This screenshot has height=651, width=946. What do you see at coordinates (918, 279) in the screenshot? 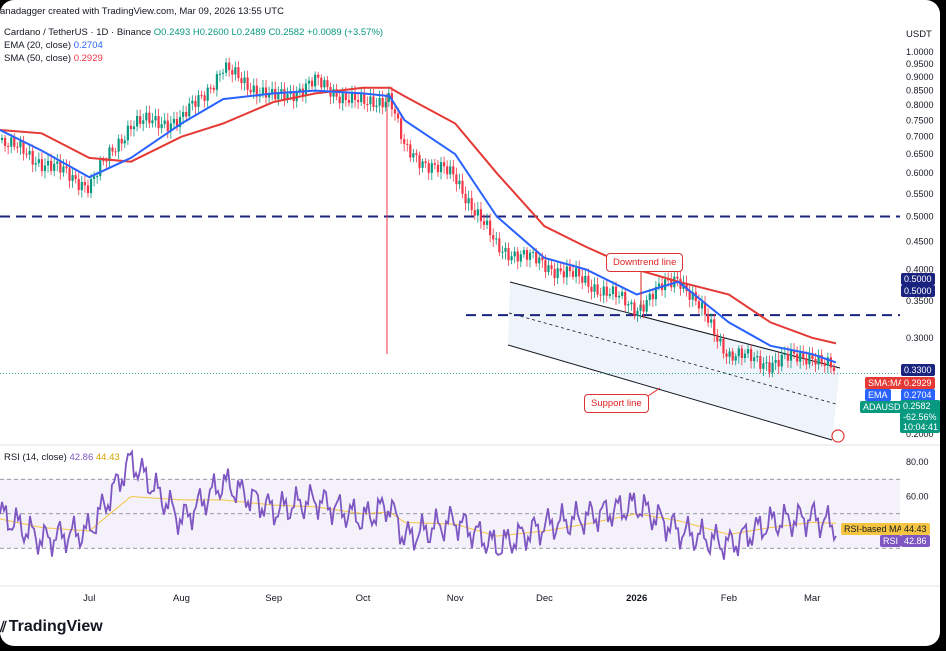
I see `level-050-tag-a: 0.5000` at bounding box center [918, 279].